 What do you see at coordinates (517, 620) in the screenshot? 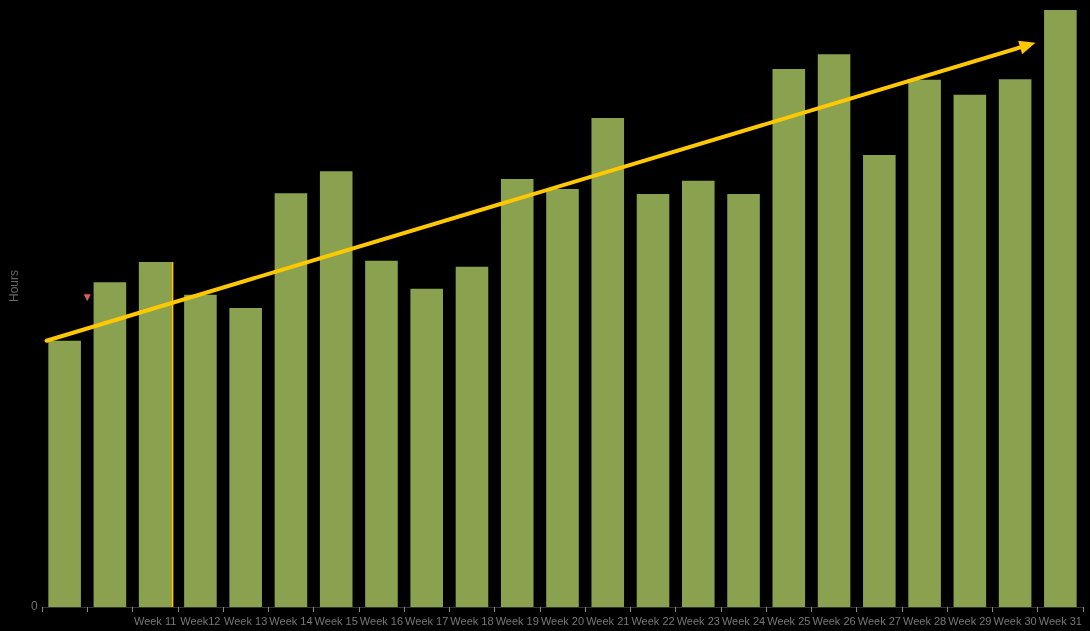
I see `x-tick-label: Week 19` at bounding box center [517, 620].